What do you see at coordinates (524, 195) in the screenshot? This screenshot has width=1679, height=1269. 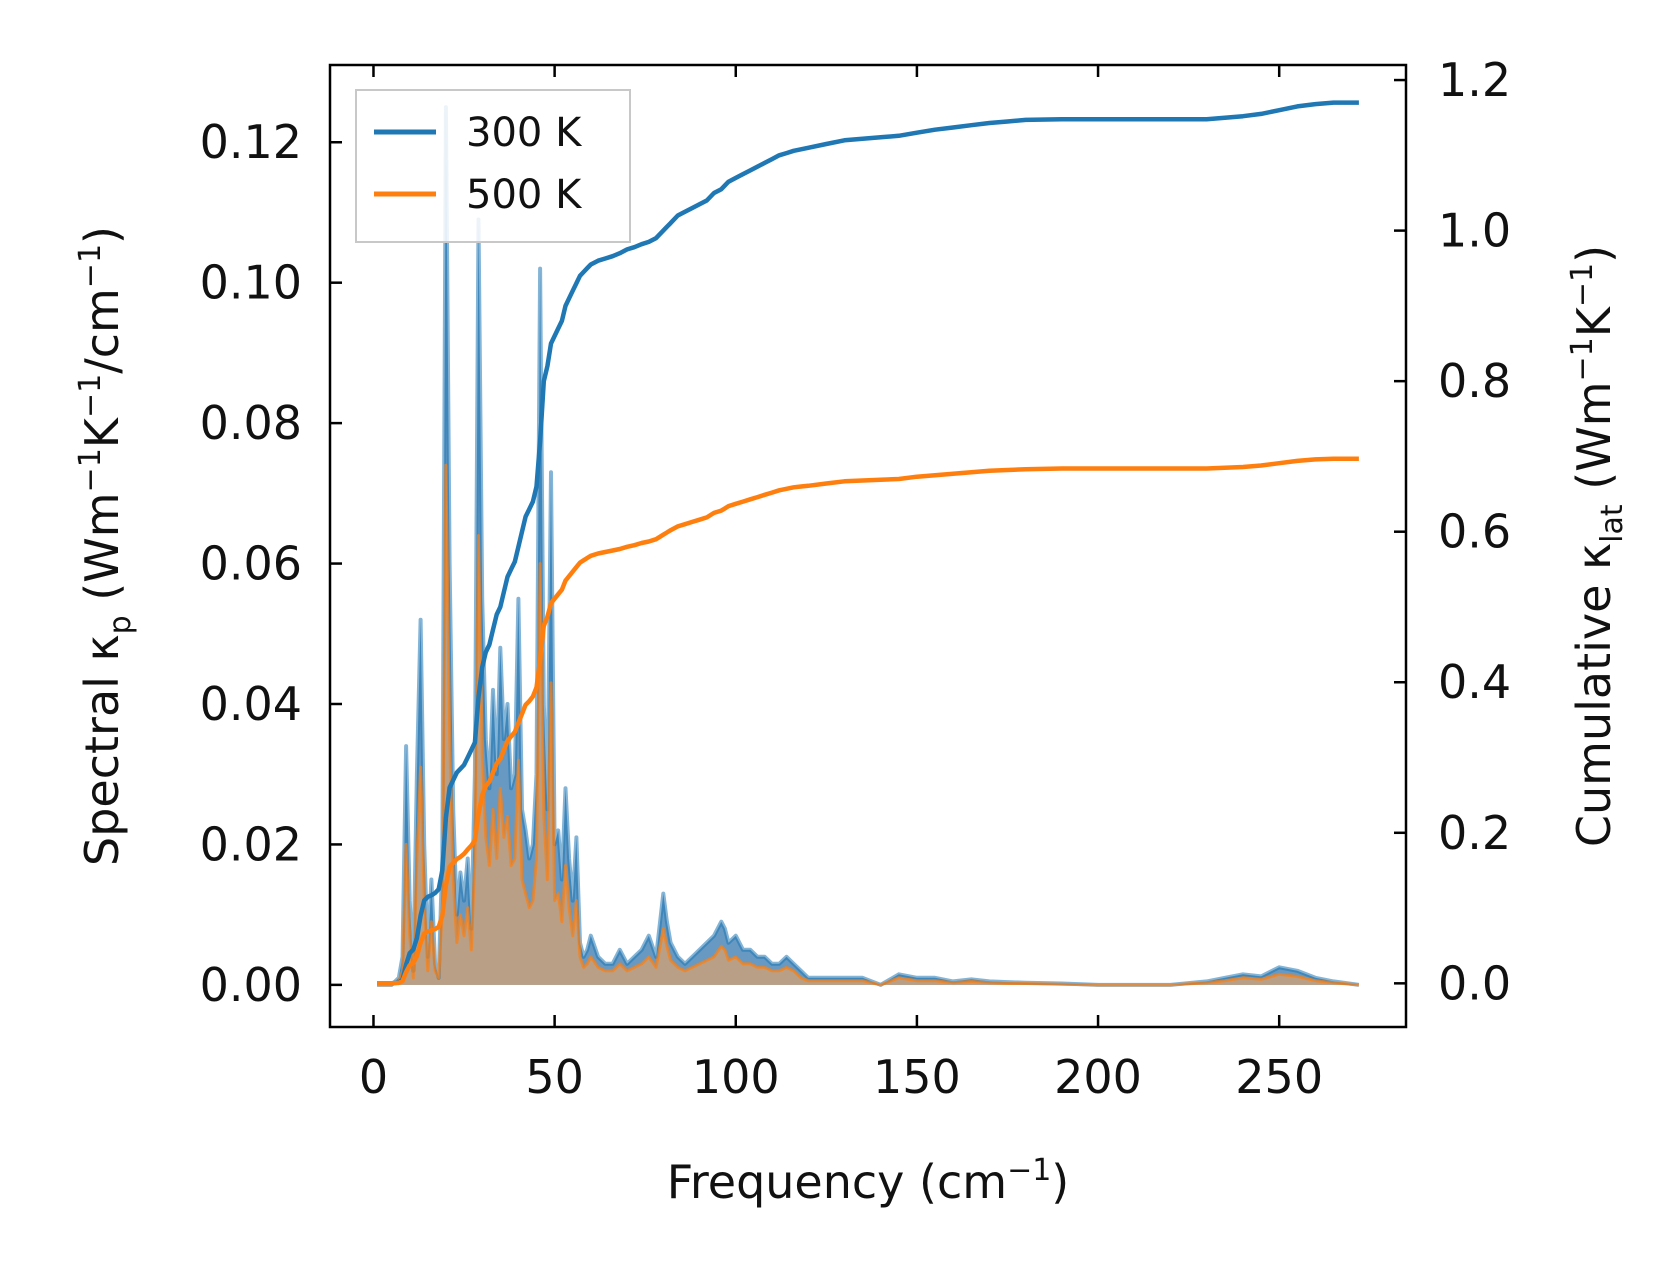 I see `legend-label-500k: 500 K` at bounding box center [524, 195].